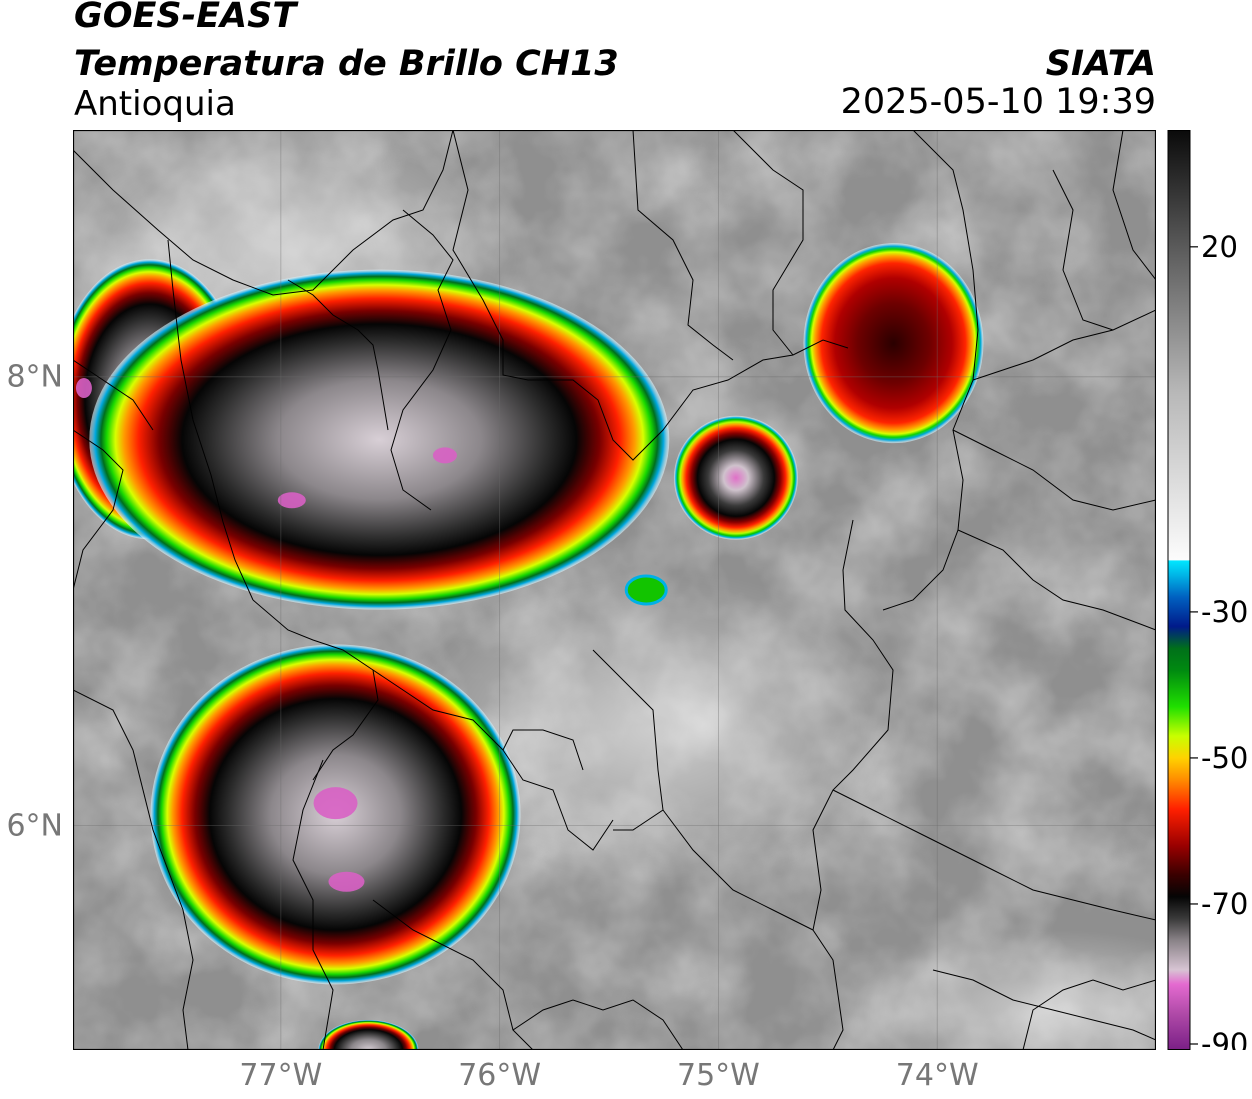 This screenshot has width=1252, height=1099. What do you see at coordinates (379, 439) in the screenshot?
I see `uraba-cell` at bounding box center [379, 439].